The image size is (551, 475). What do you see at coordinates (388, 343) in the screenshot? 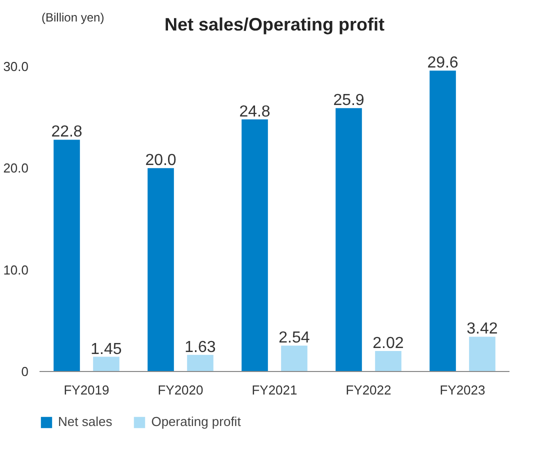
I see `data-label: 2.02` at bounding box center [388, 343].